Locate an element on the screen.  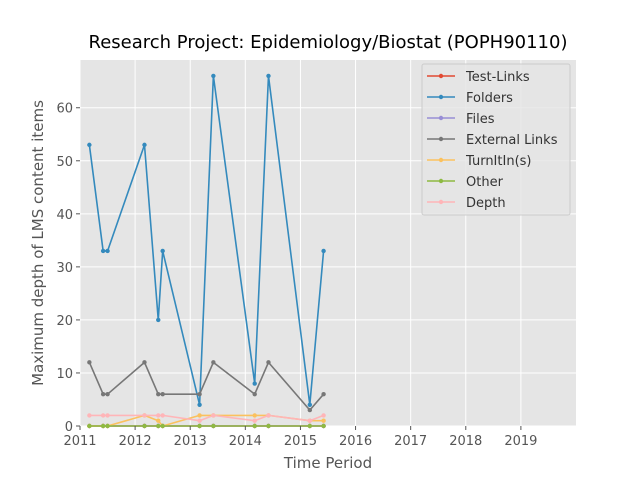
y-tick-label: 60 is located at coordinates (64, 109).